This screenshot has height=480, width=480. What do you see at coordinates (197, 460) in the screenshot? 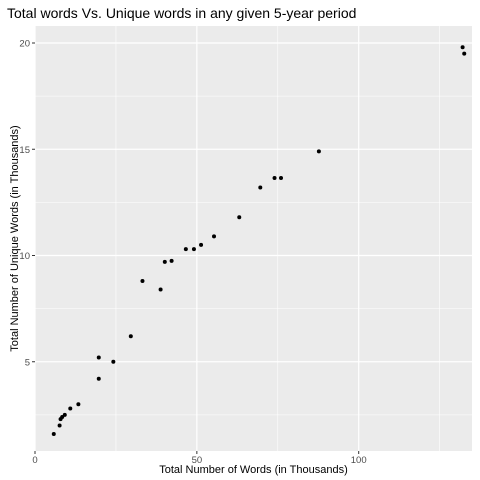
I see `x-tick-label: 50` at bounding box center [197, 460].